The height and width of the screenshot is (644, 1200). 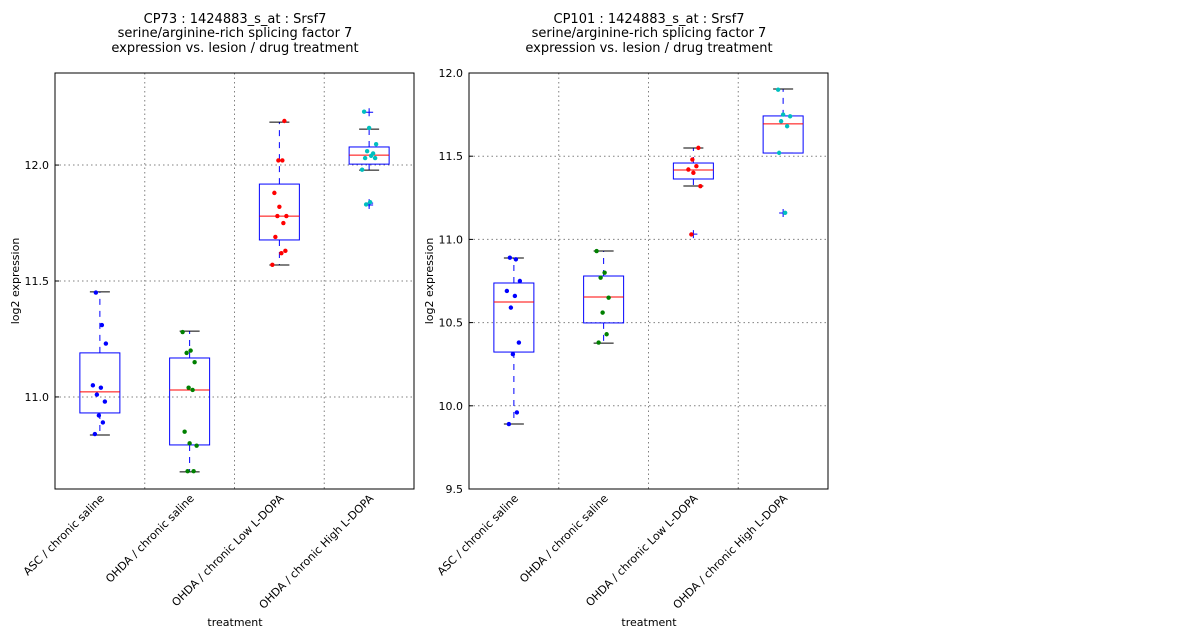 I want to click on y-tick-label: 9.5, so click(x=455, y=489).